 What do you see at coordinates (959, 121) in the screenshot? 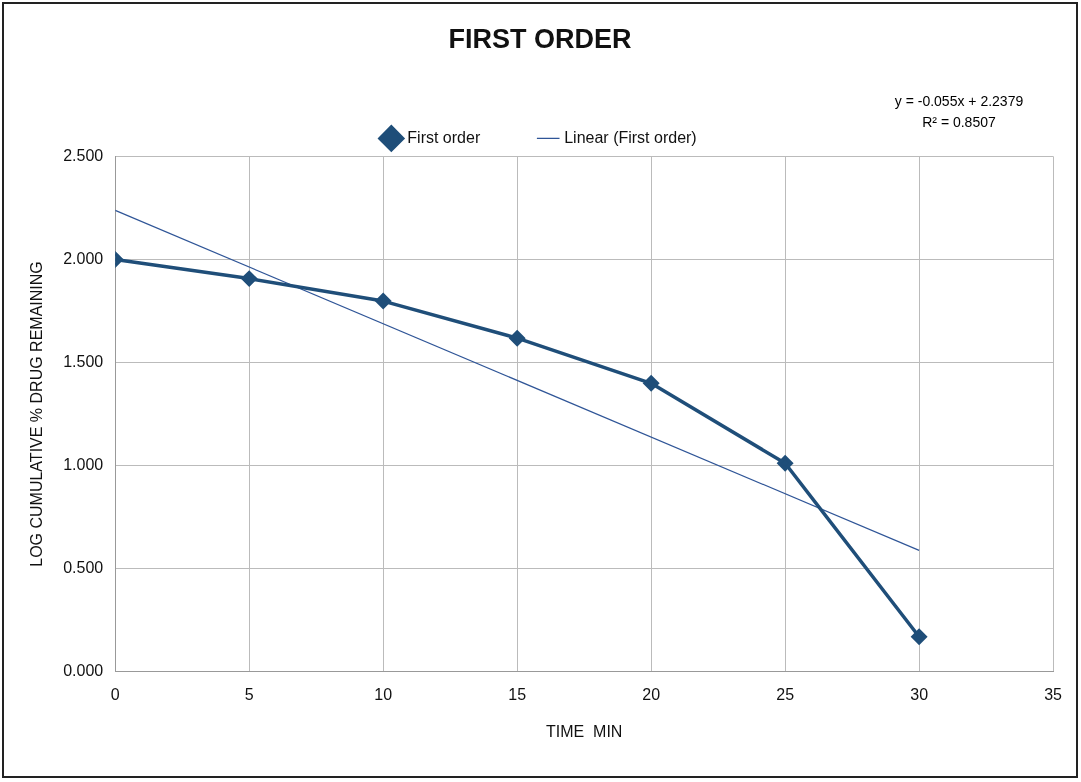
I see `text: R² = 0.8507` at bounding box center [959, 121].